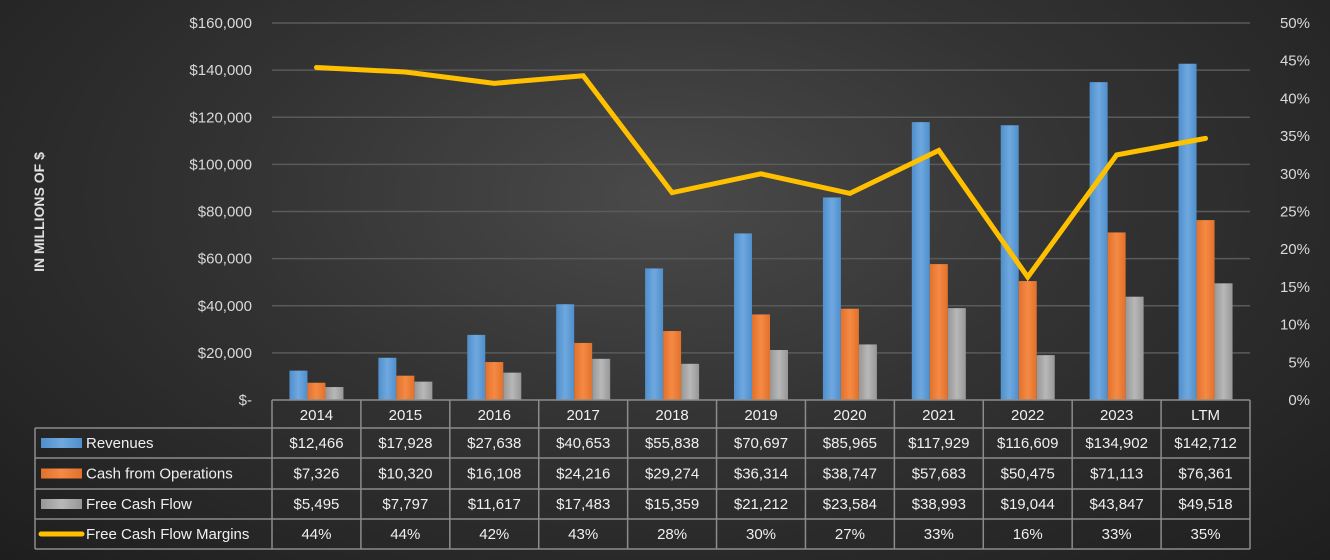 This screenshot has width=1330, height=560. Describe the element at coordinates (761, 443) in the screenshot. I see `table-cell: $70,697` at that location.